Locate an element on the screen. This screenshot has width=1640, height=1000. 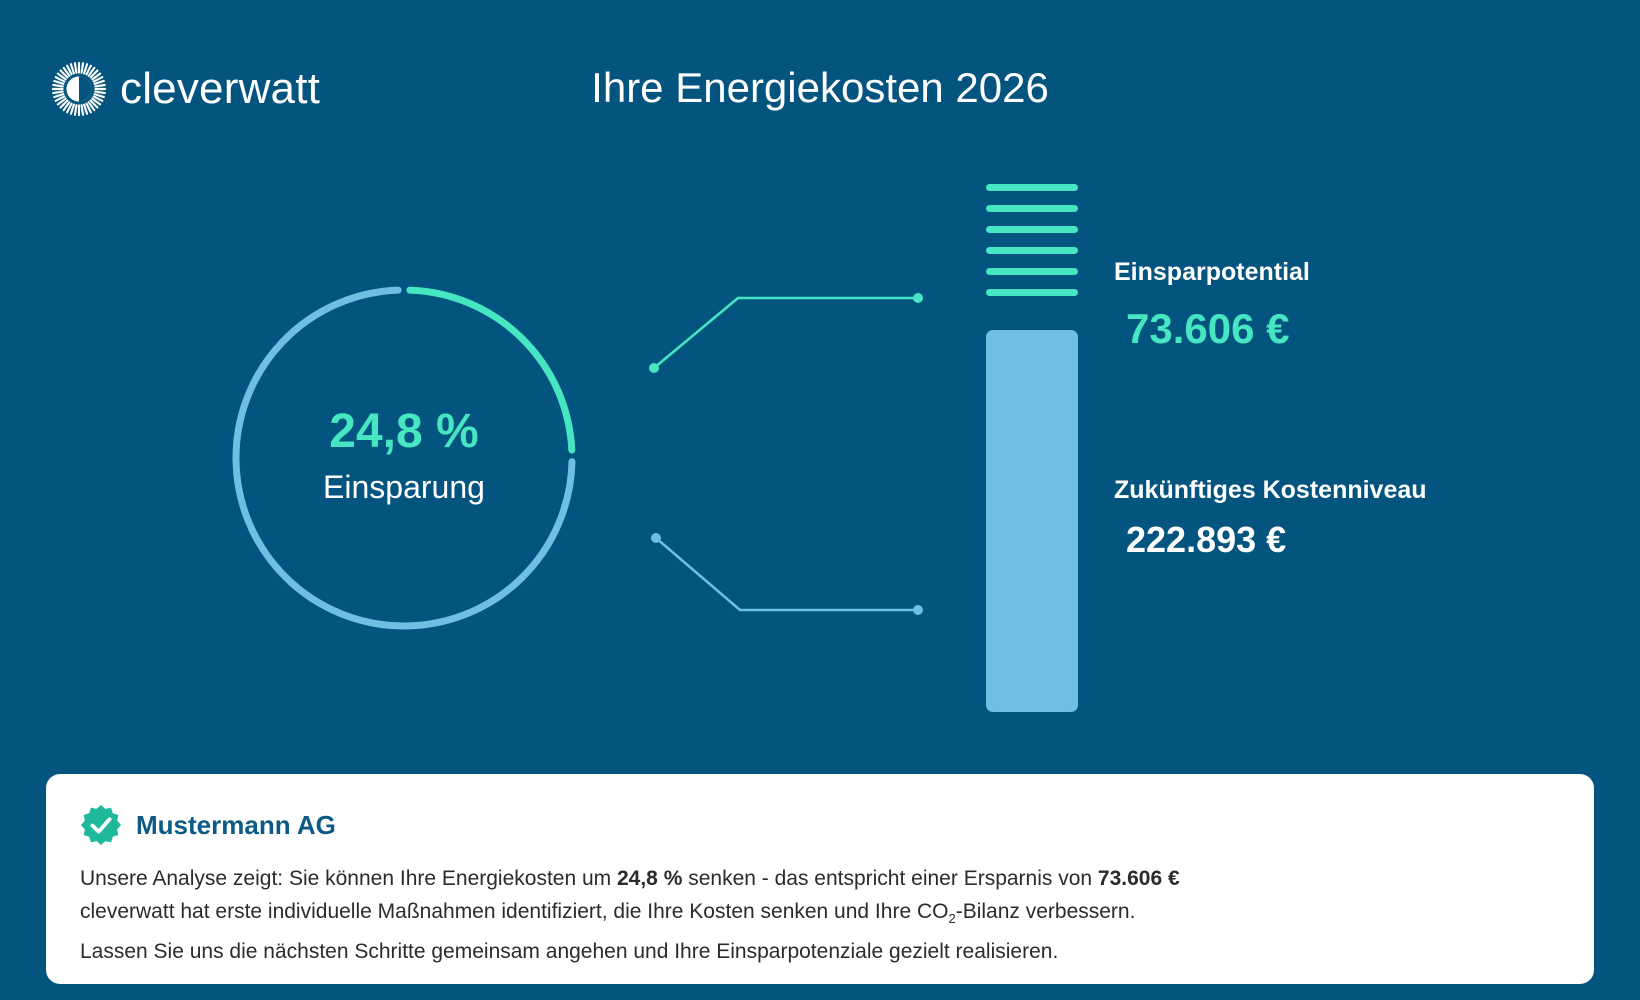
savings-metric: Einsparpotential 73.606 € is located at coordinates (1212, 305).